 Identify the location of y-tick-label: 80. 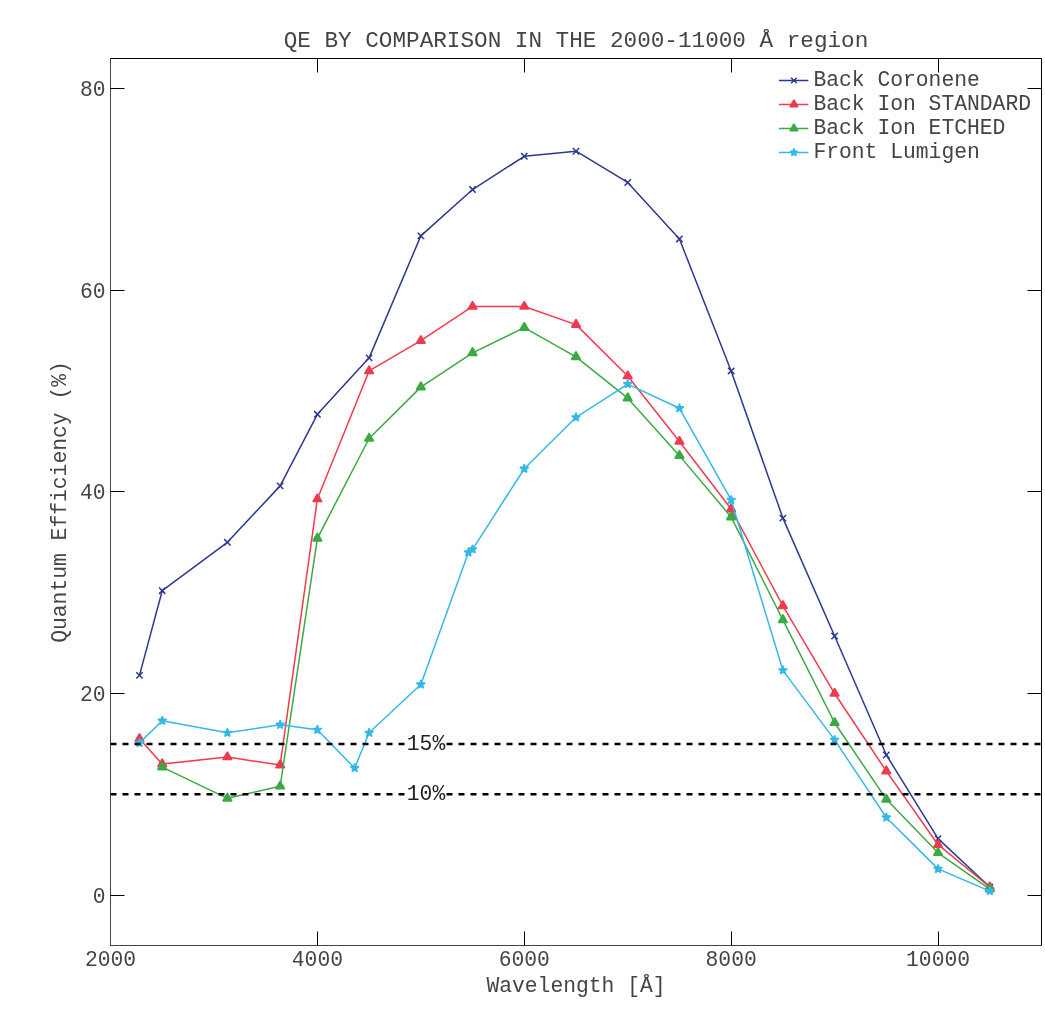
(92, 90).